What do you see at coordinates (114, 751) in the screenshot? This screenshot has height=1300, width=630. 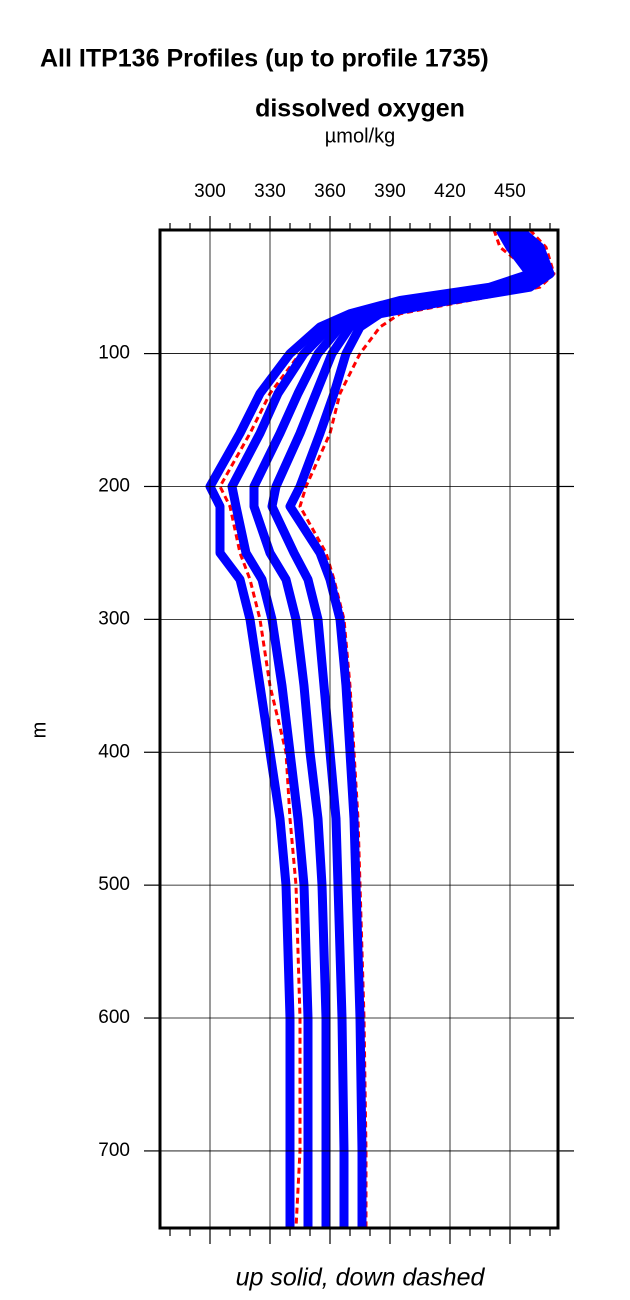 I see `y-tick-label: 400` at bounding box center [114, 751].